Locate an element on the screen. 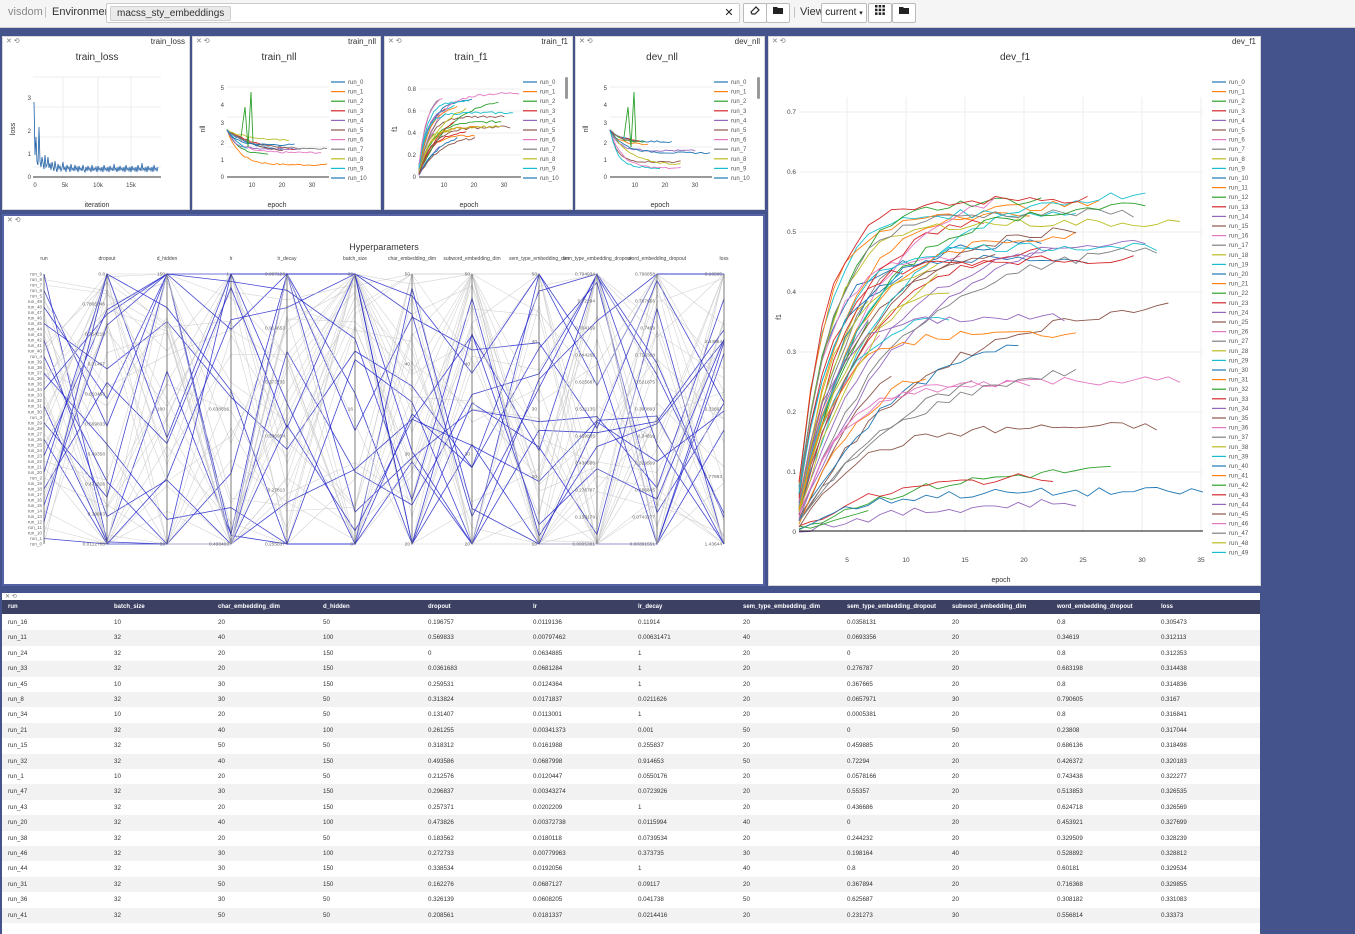 This screenshot has width=1355, height=934. view-select: current ▾ is located at coordinates (844, 13).